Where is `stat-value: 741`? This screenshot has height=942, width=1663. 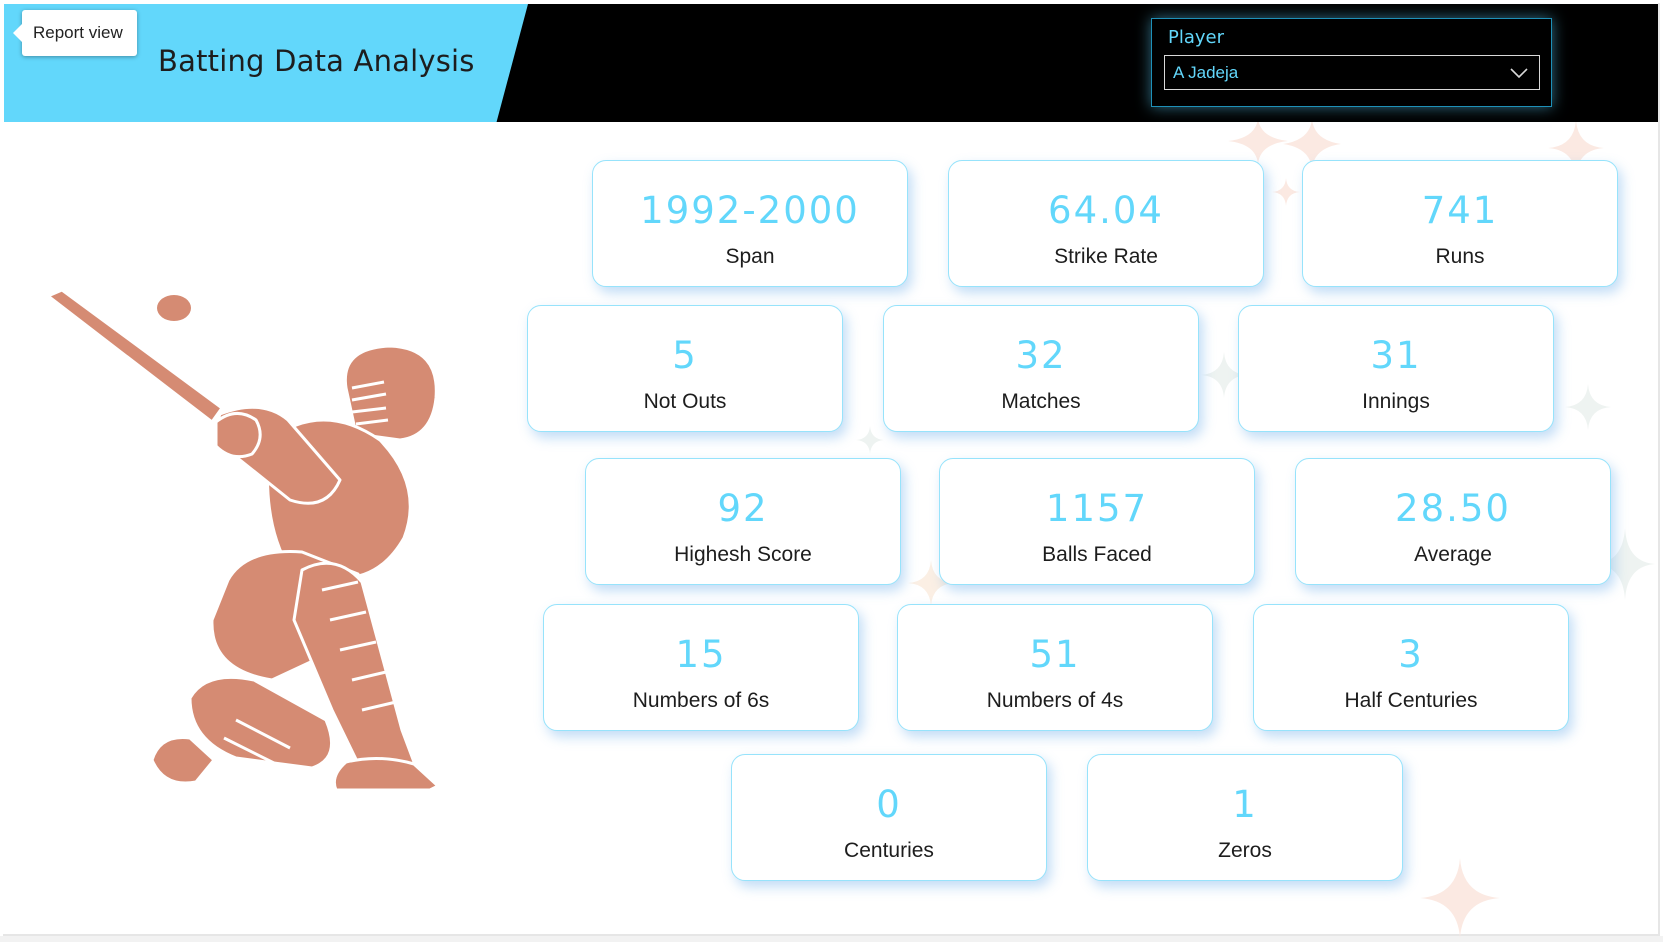 stat-value: 741 is located at coordinates (1460, 210).